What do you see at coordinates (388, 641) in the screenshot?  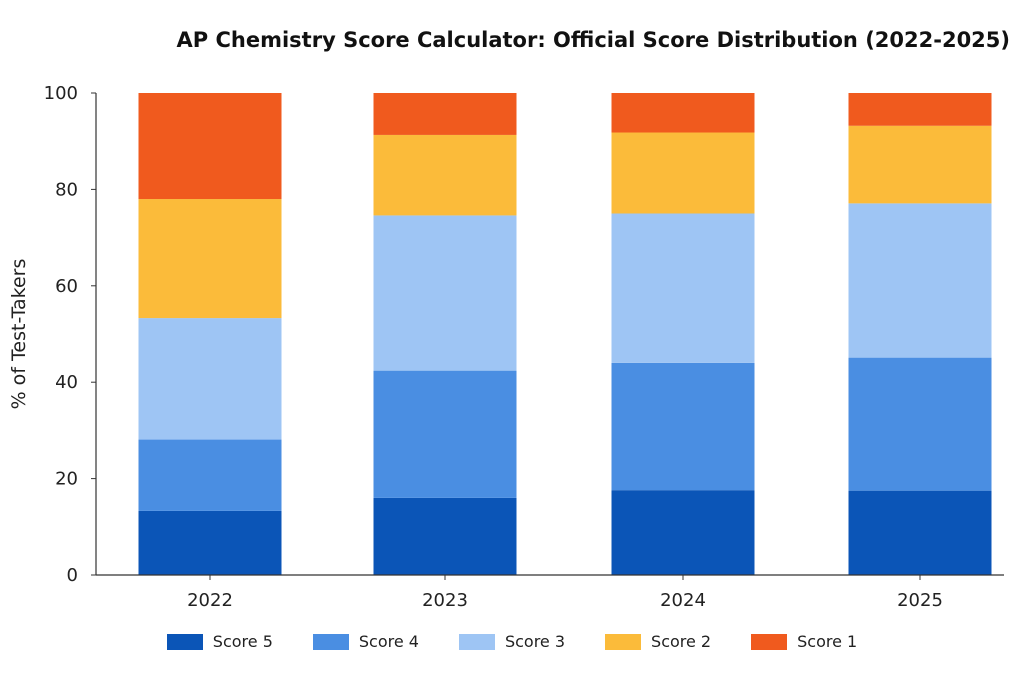 I see `legend-label: Score 4` at bounding box center [388, 641].